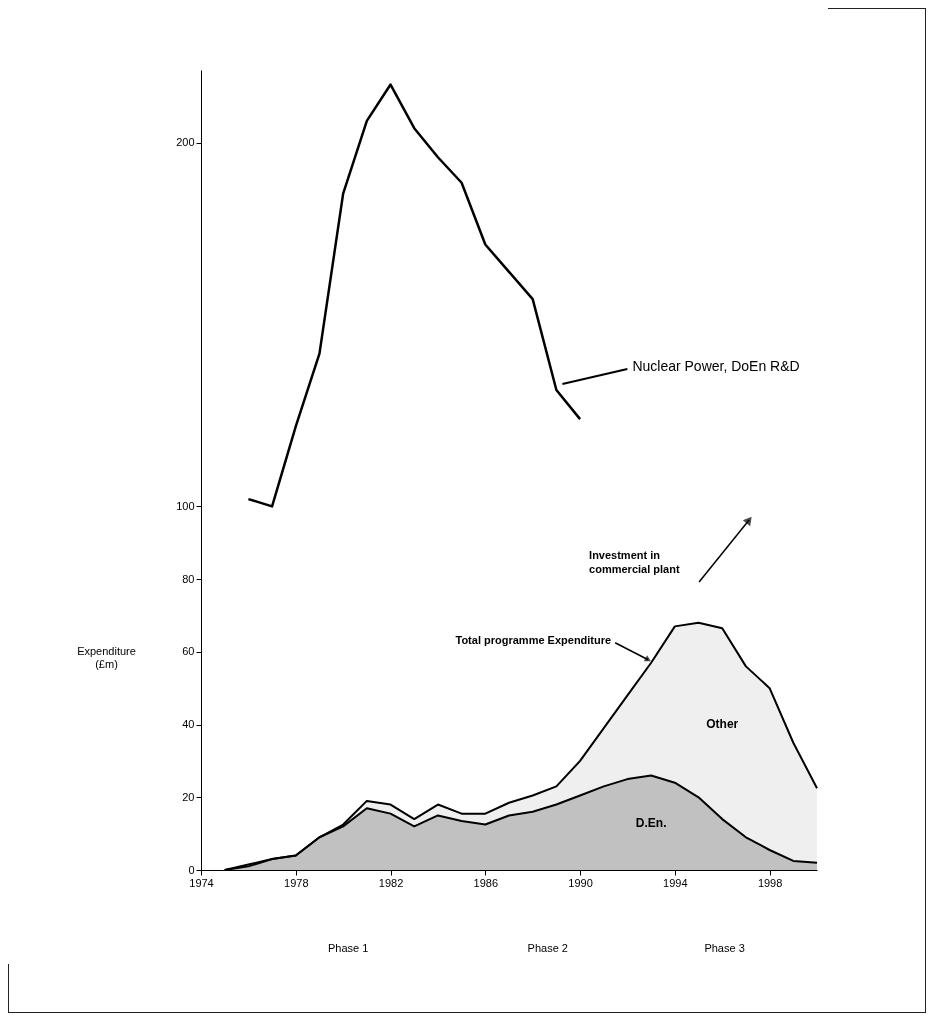 This screenshot has height=1024, width=936. I want to click on y-tick-label: 60, so click(188, 651).